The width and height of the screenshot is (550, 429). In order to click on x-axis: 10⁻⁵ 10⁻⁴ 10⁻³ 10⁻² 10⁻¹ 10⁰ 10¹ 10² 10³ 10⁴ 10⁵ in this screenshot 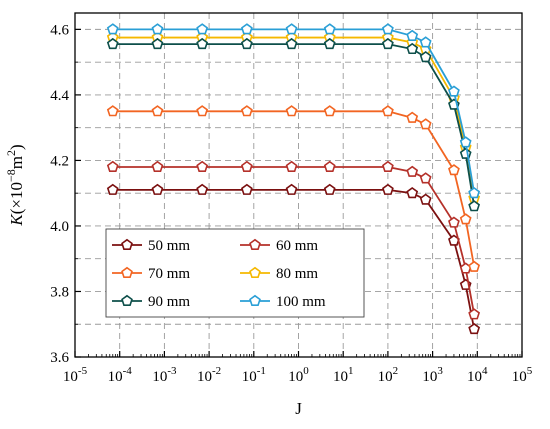, I will do `click(298, 368)`.